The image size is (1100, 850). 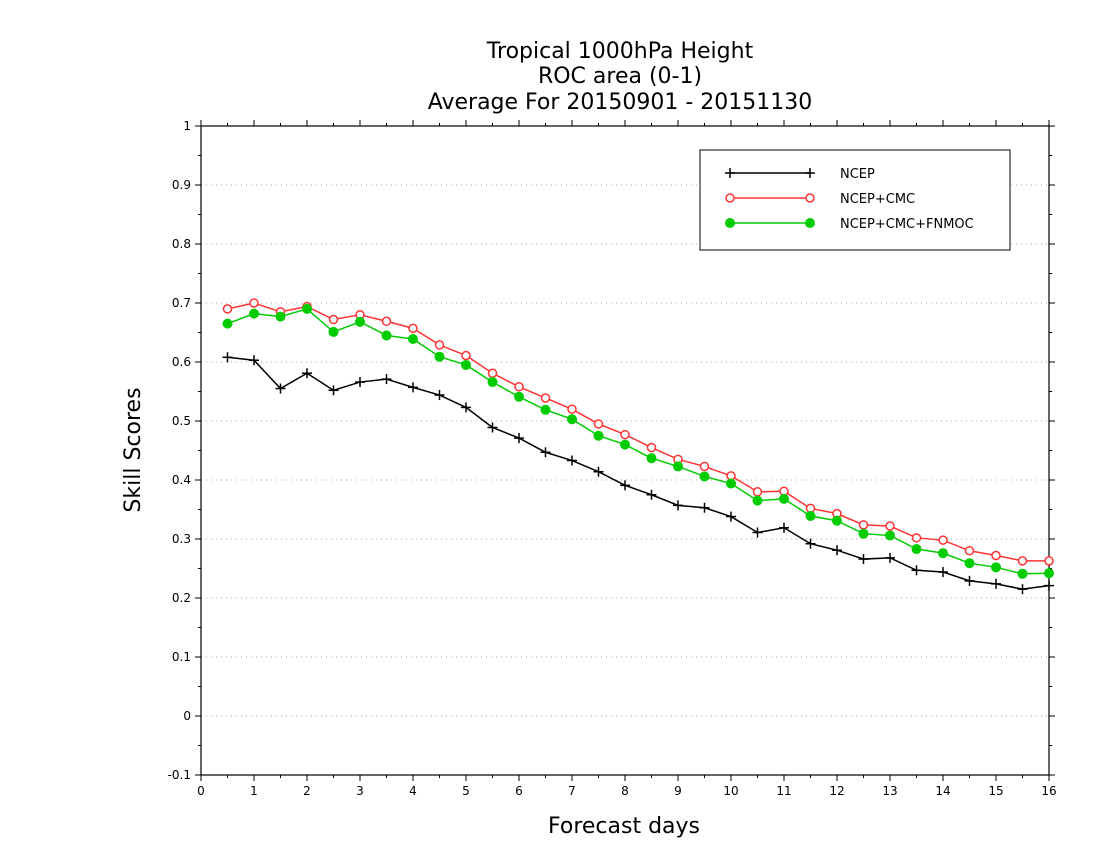 What do you see at coordinates (730, 791) in the screenshot?
I see `x-tick-label: 10` at bounding box center [730, 791].